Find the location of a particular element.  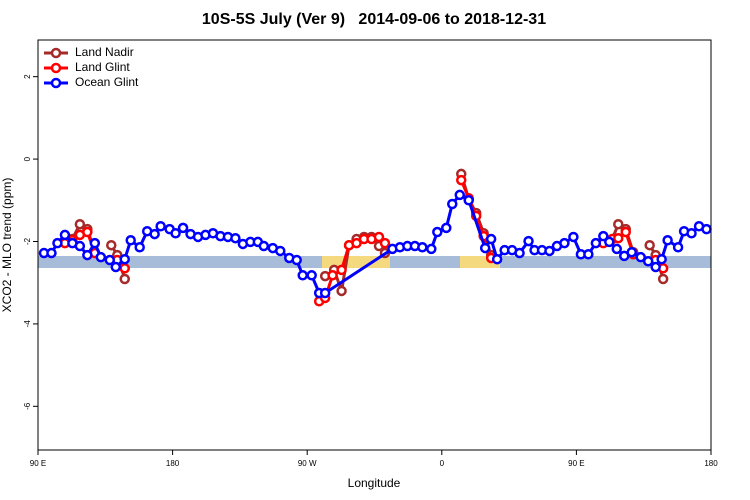

y-tick-label: 0 is located at coordinates (27, 158).